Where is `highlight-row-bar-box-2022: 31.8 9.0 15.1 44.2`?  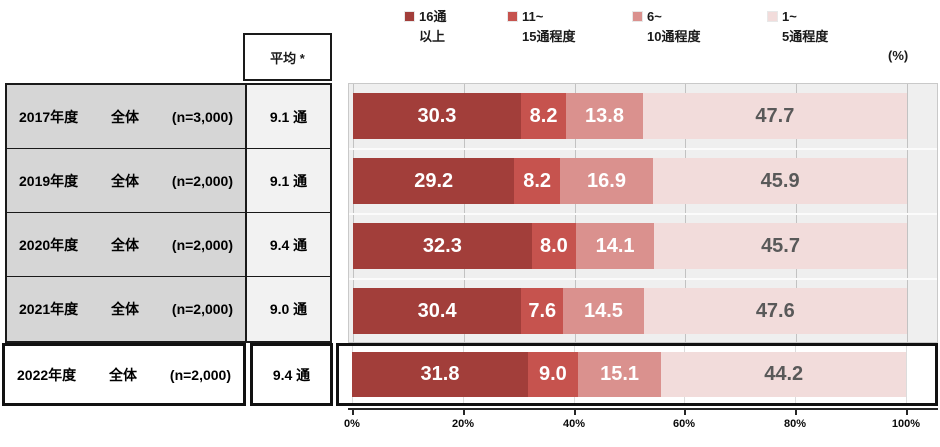
highlight-row-bar-box-2022: 31.8 9.0 15.1 44.2 is located at coordinates (637, 374).